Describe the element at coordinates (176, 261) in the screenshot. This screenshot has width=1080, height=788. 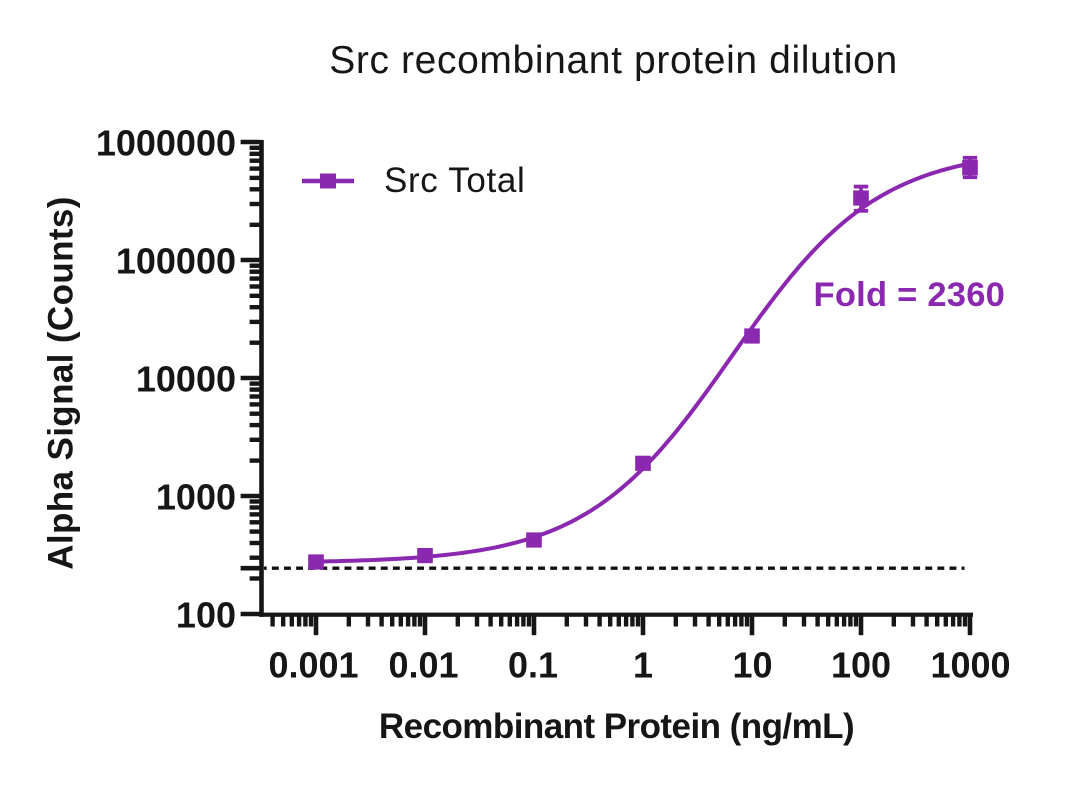
I see `svg-text: 100000` at that location.